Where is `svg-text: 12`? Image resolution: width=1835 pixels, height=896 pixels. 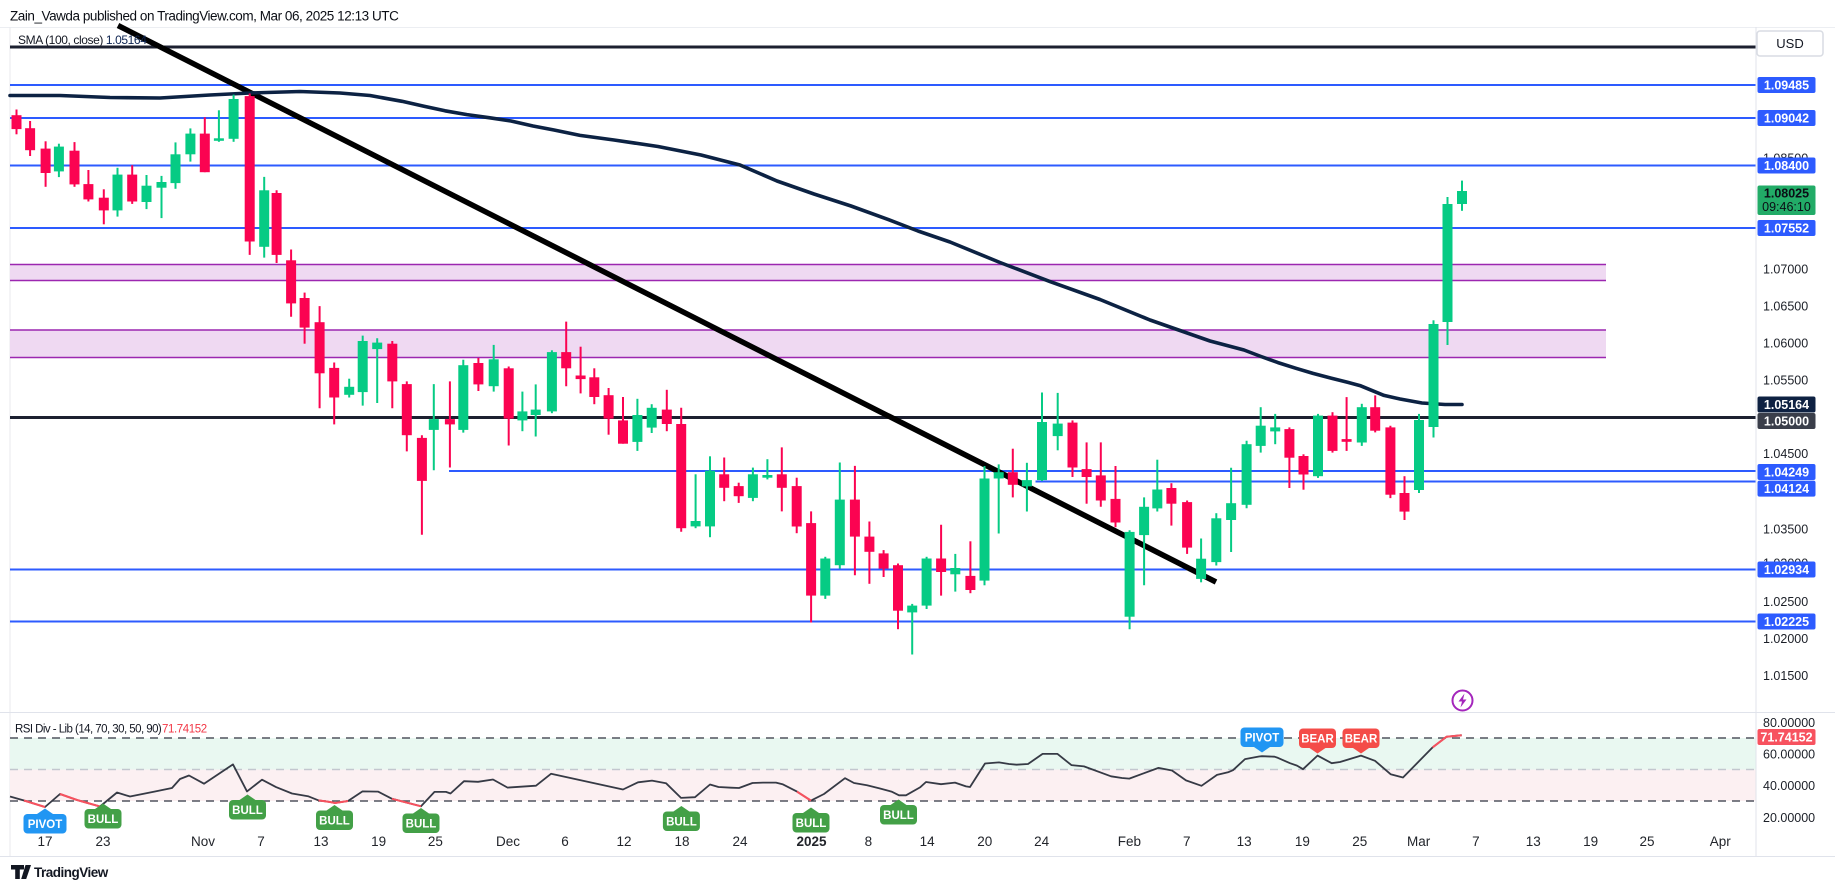 svg-text: 12 is located at coordinates (623, 841).